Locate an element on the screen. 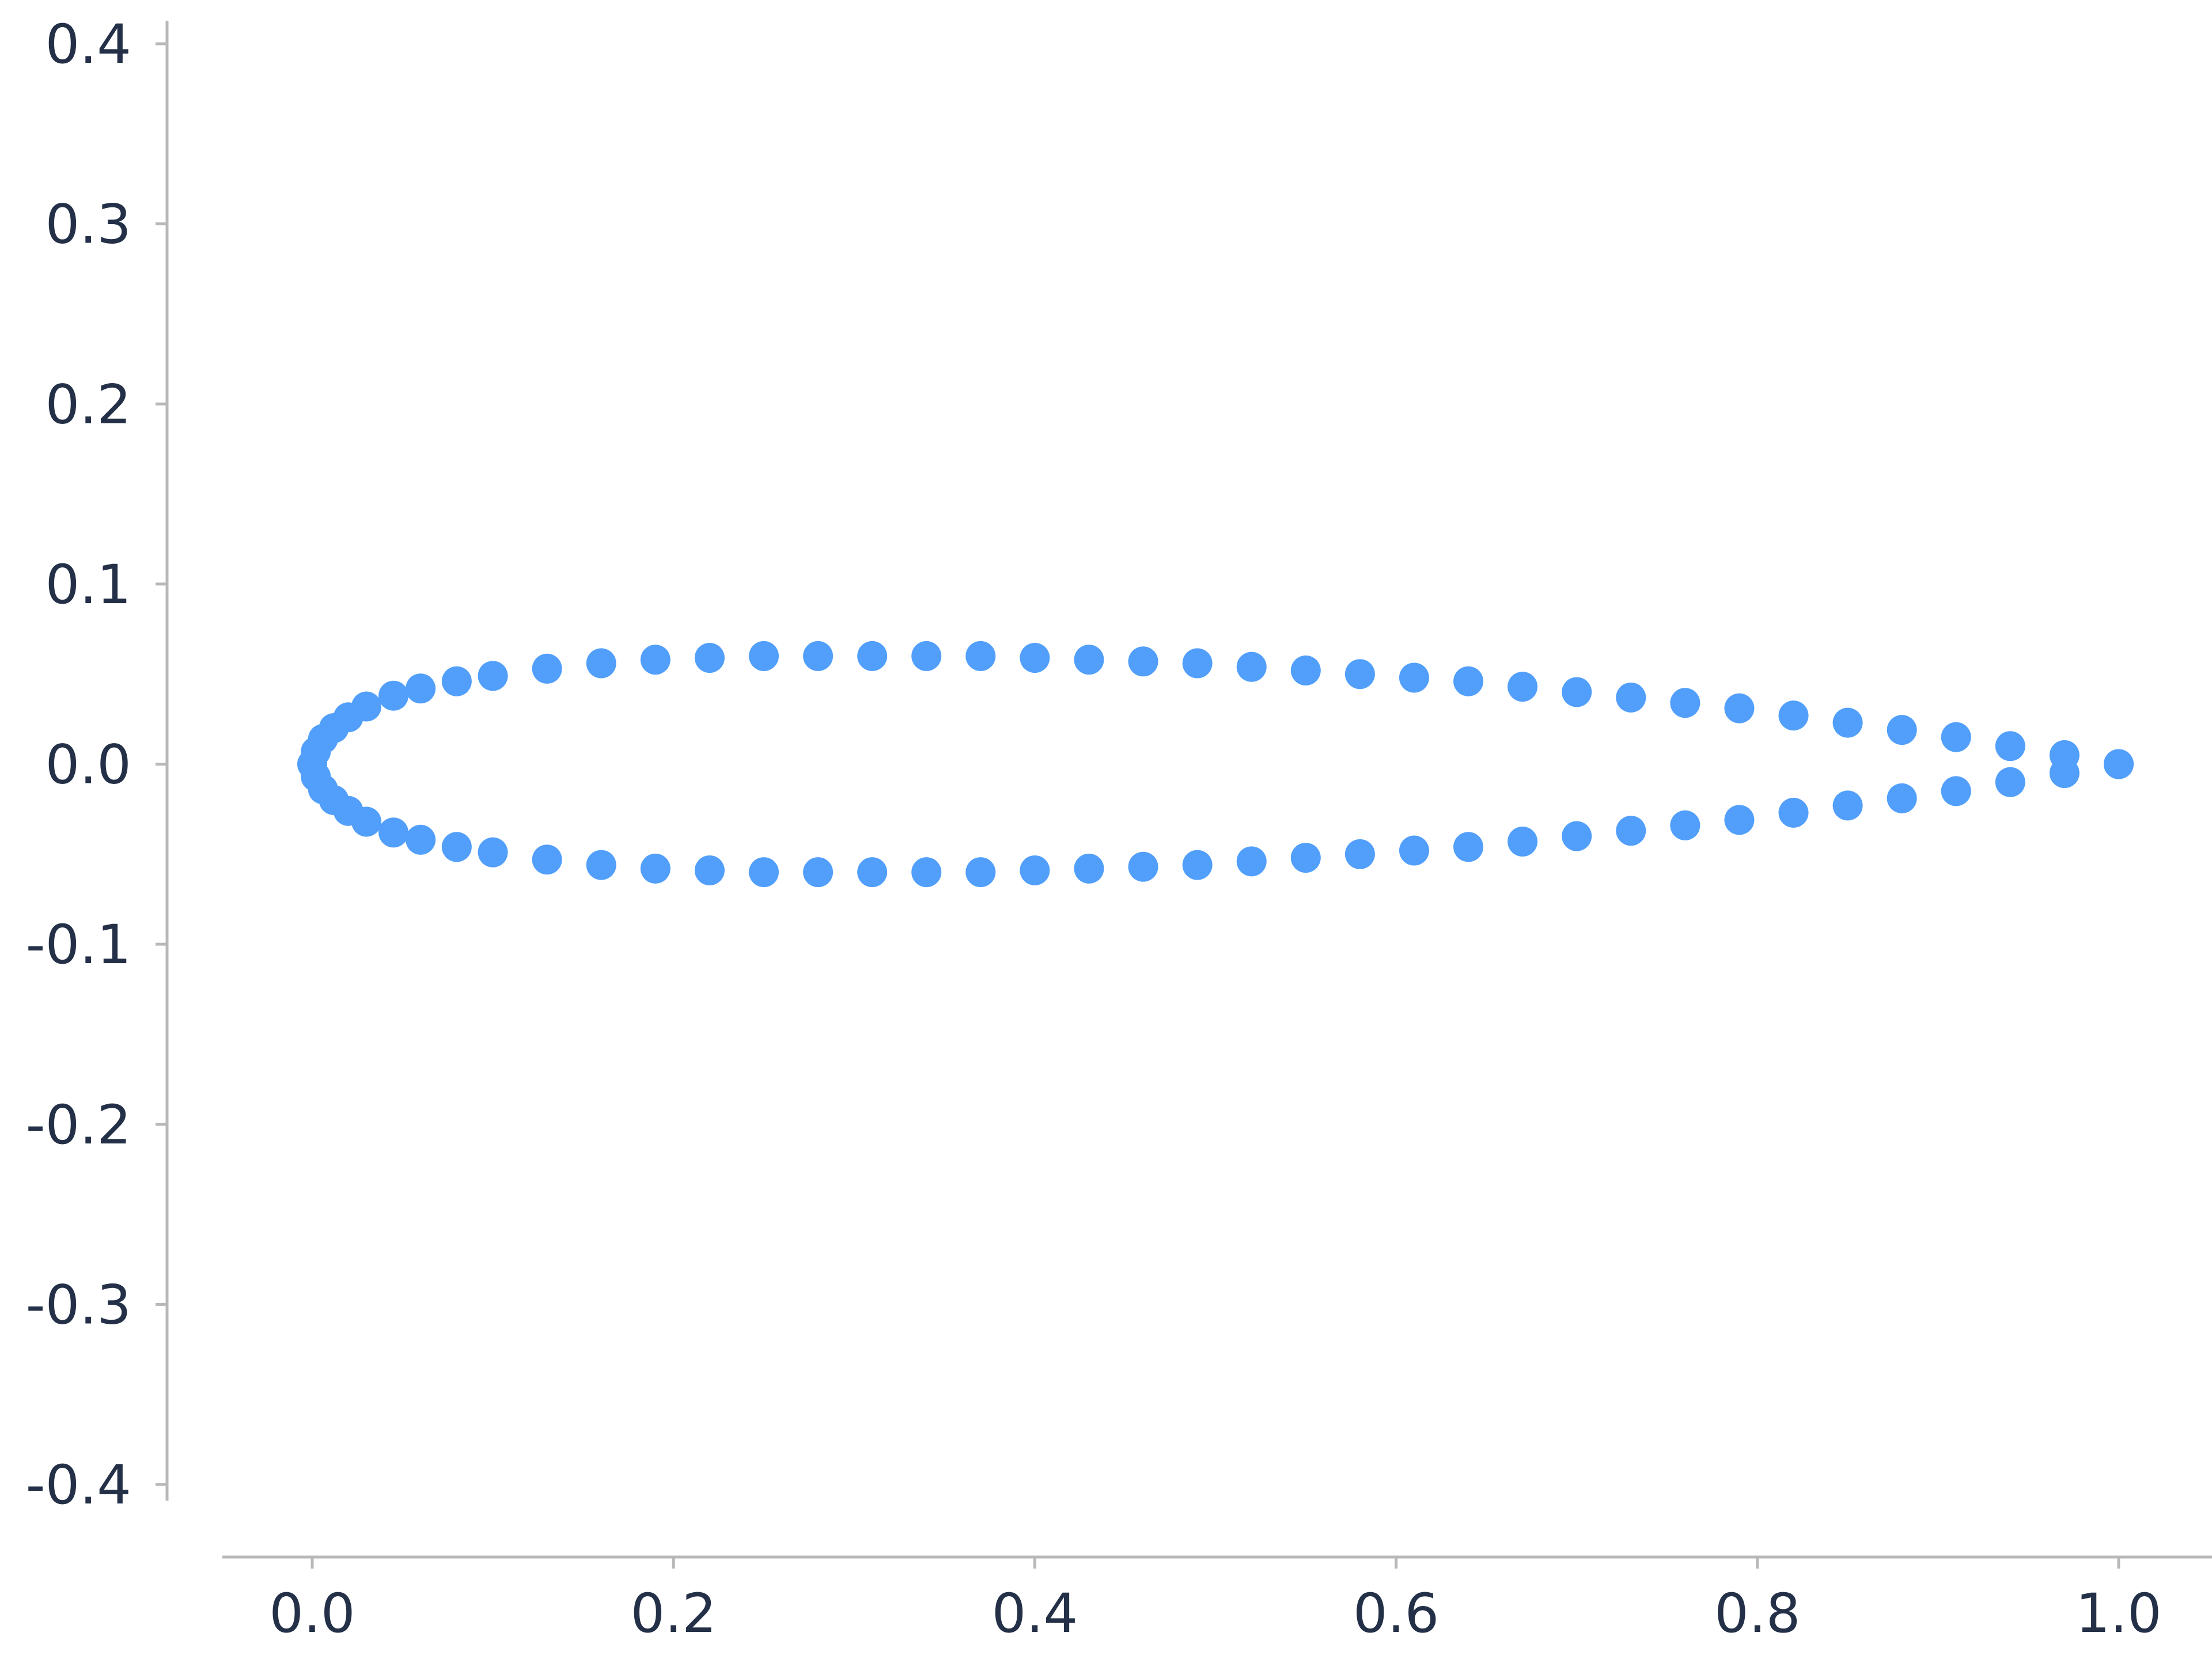  data-points-layer is located at coordinates (1215, 764).